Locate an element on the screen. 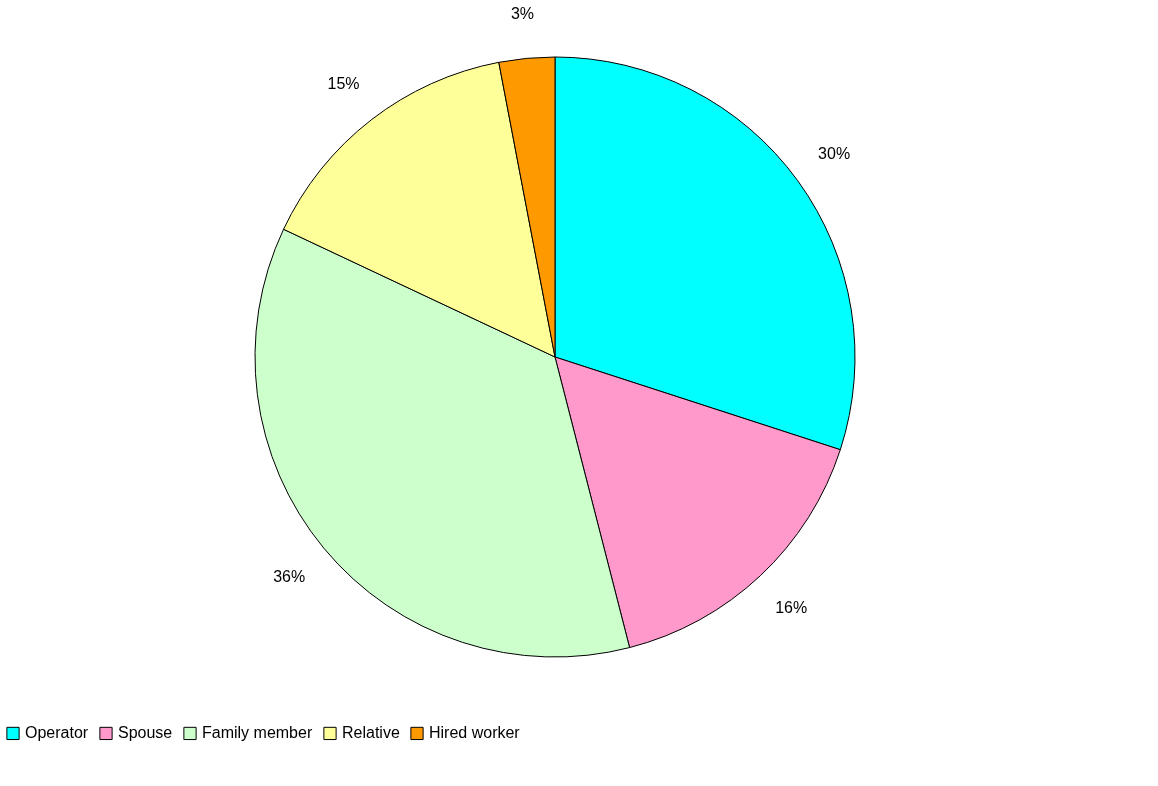  legend-label: Hired worker is located at coordinates (475, 733).